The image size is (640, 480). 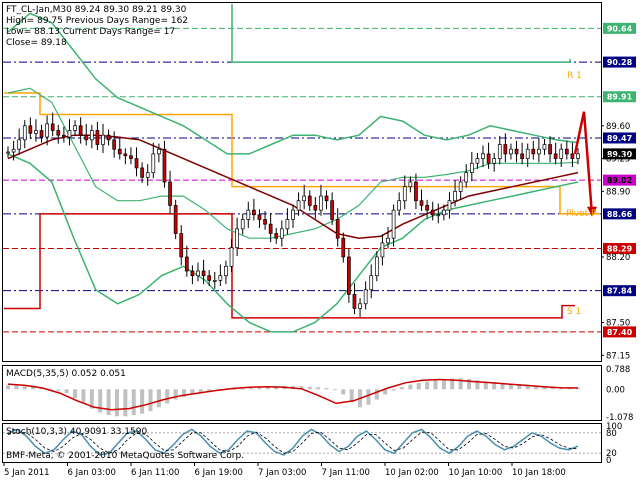 I want to click on stoch-tick-20: 20, so click(x=611, y=454).